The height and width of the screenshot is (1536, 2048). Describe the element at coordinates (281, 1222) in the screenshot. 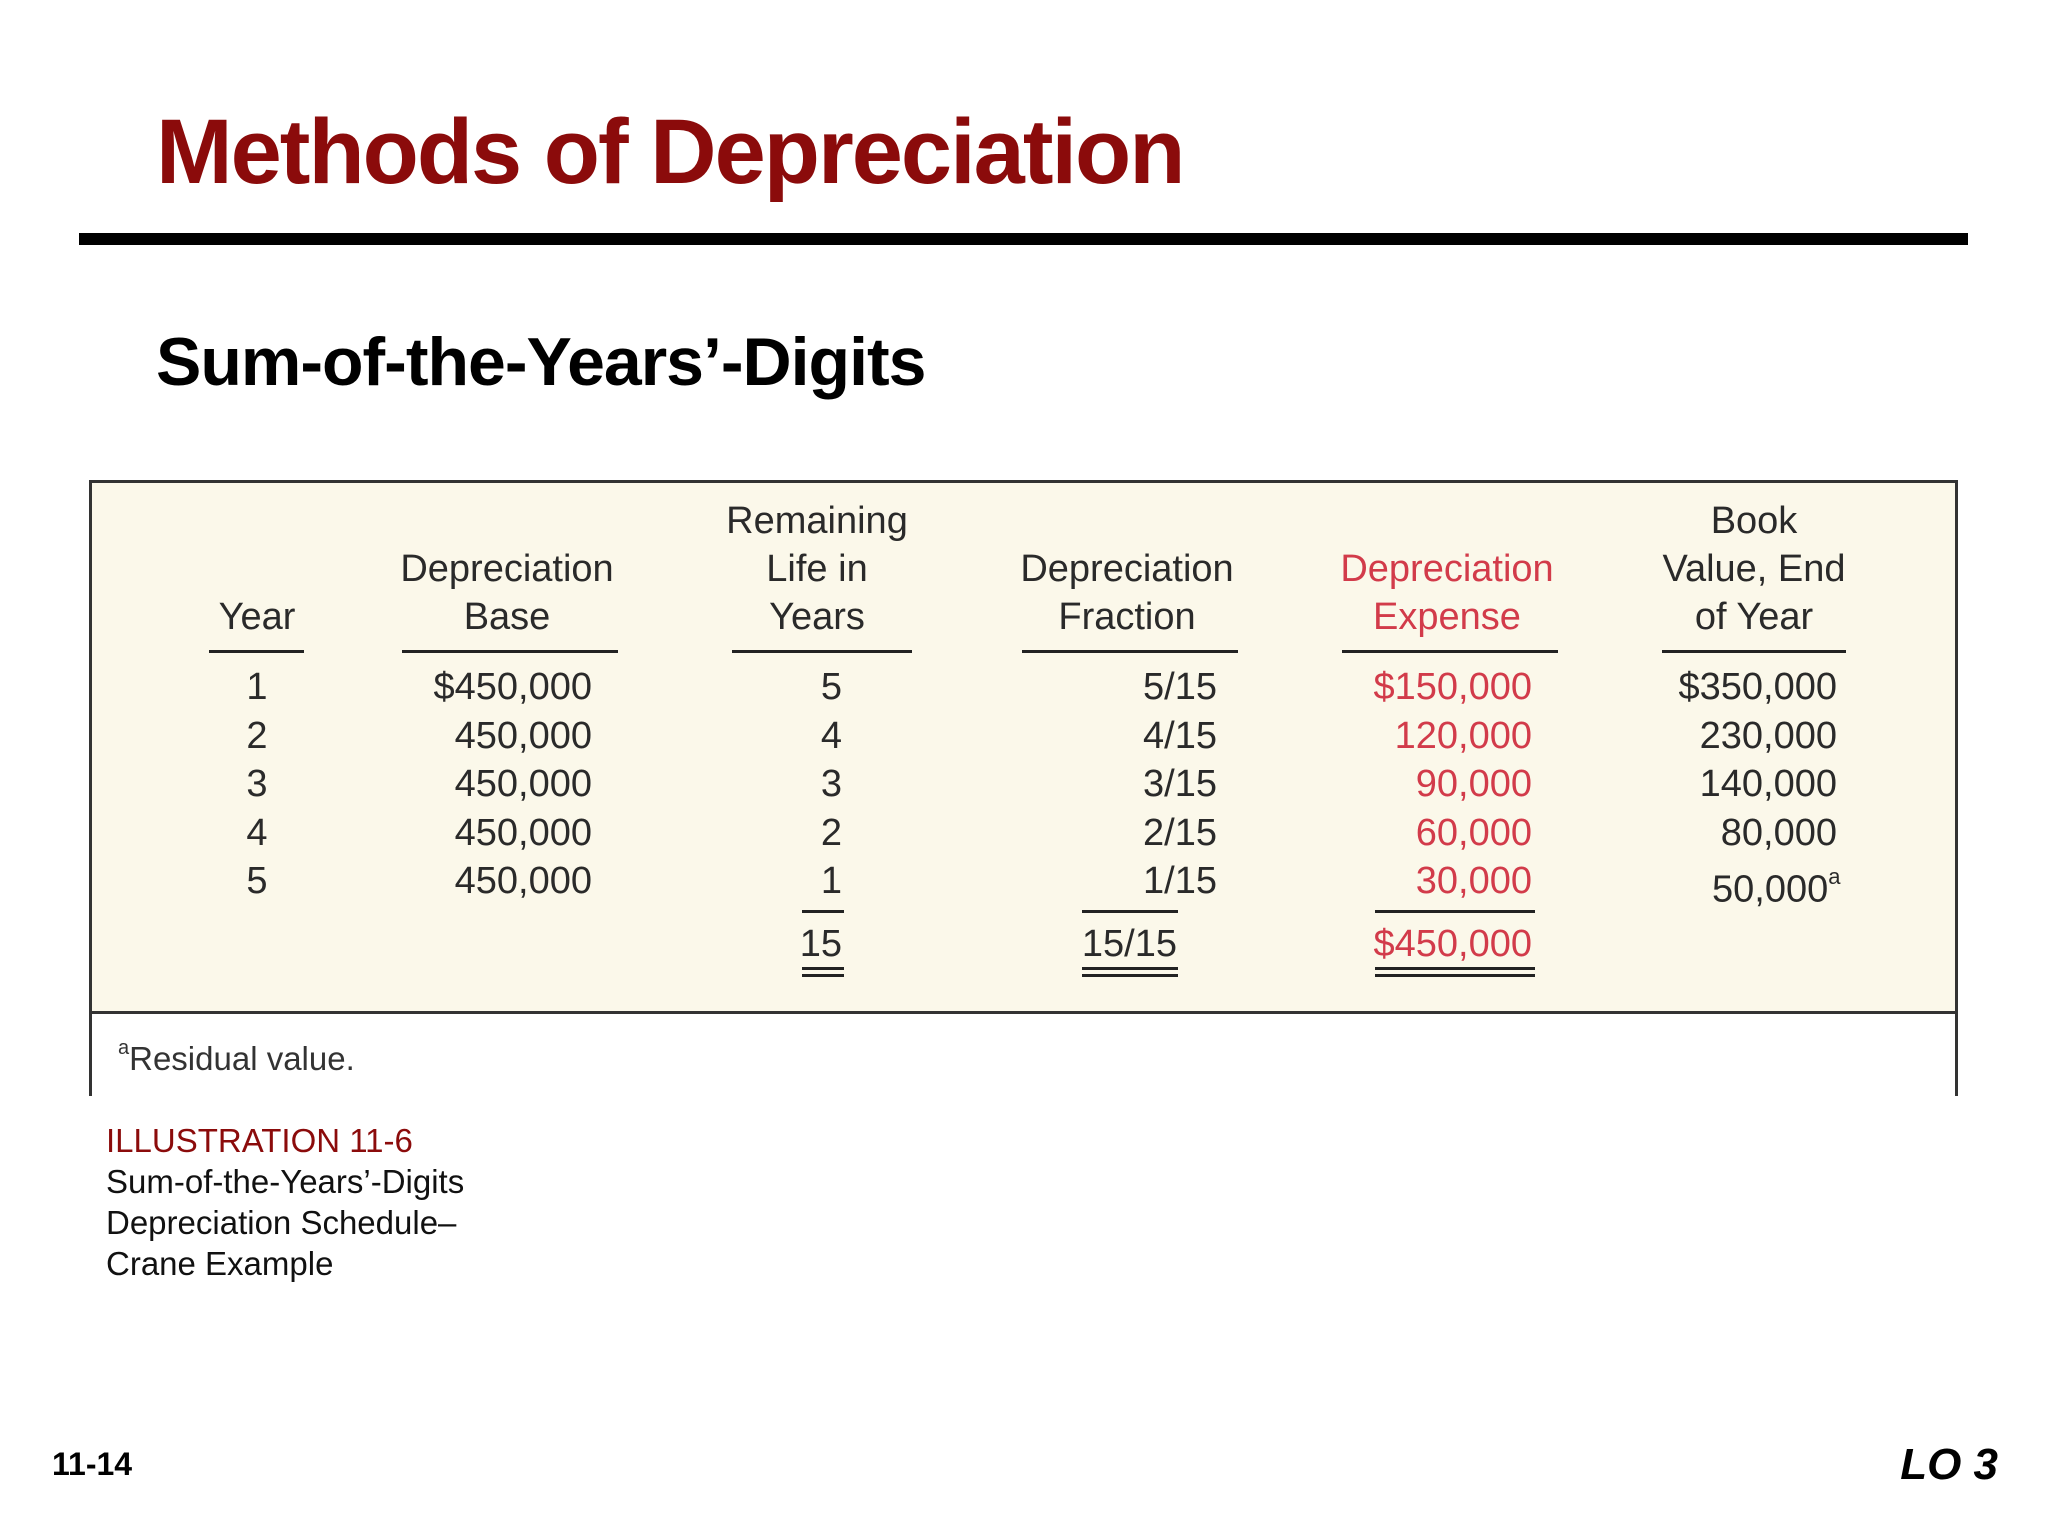

I see `caption-line: Depreciation Schedule–` at that location.